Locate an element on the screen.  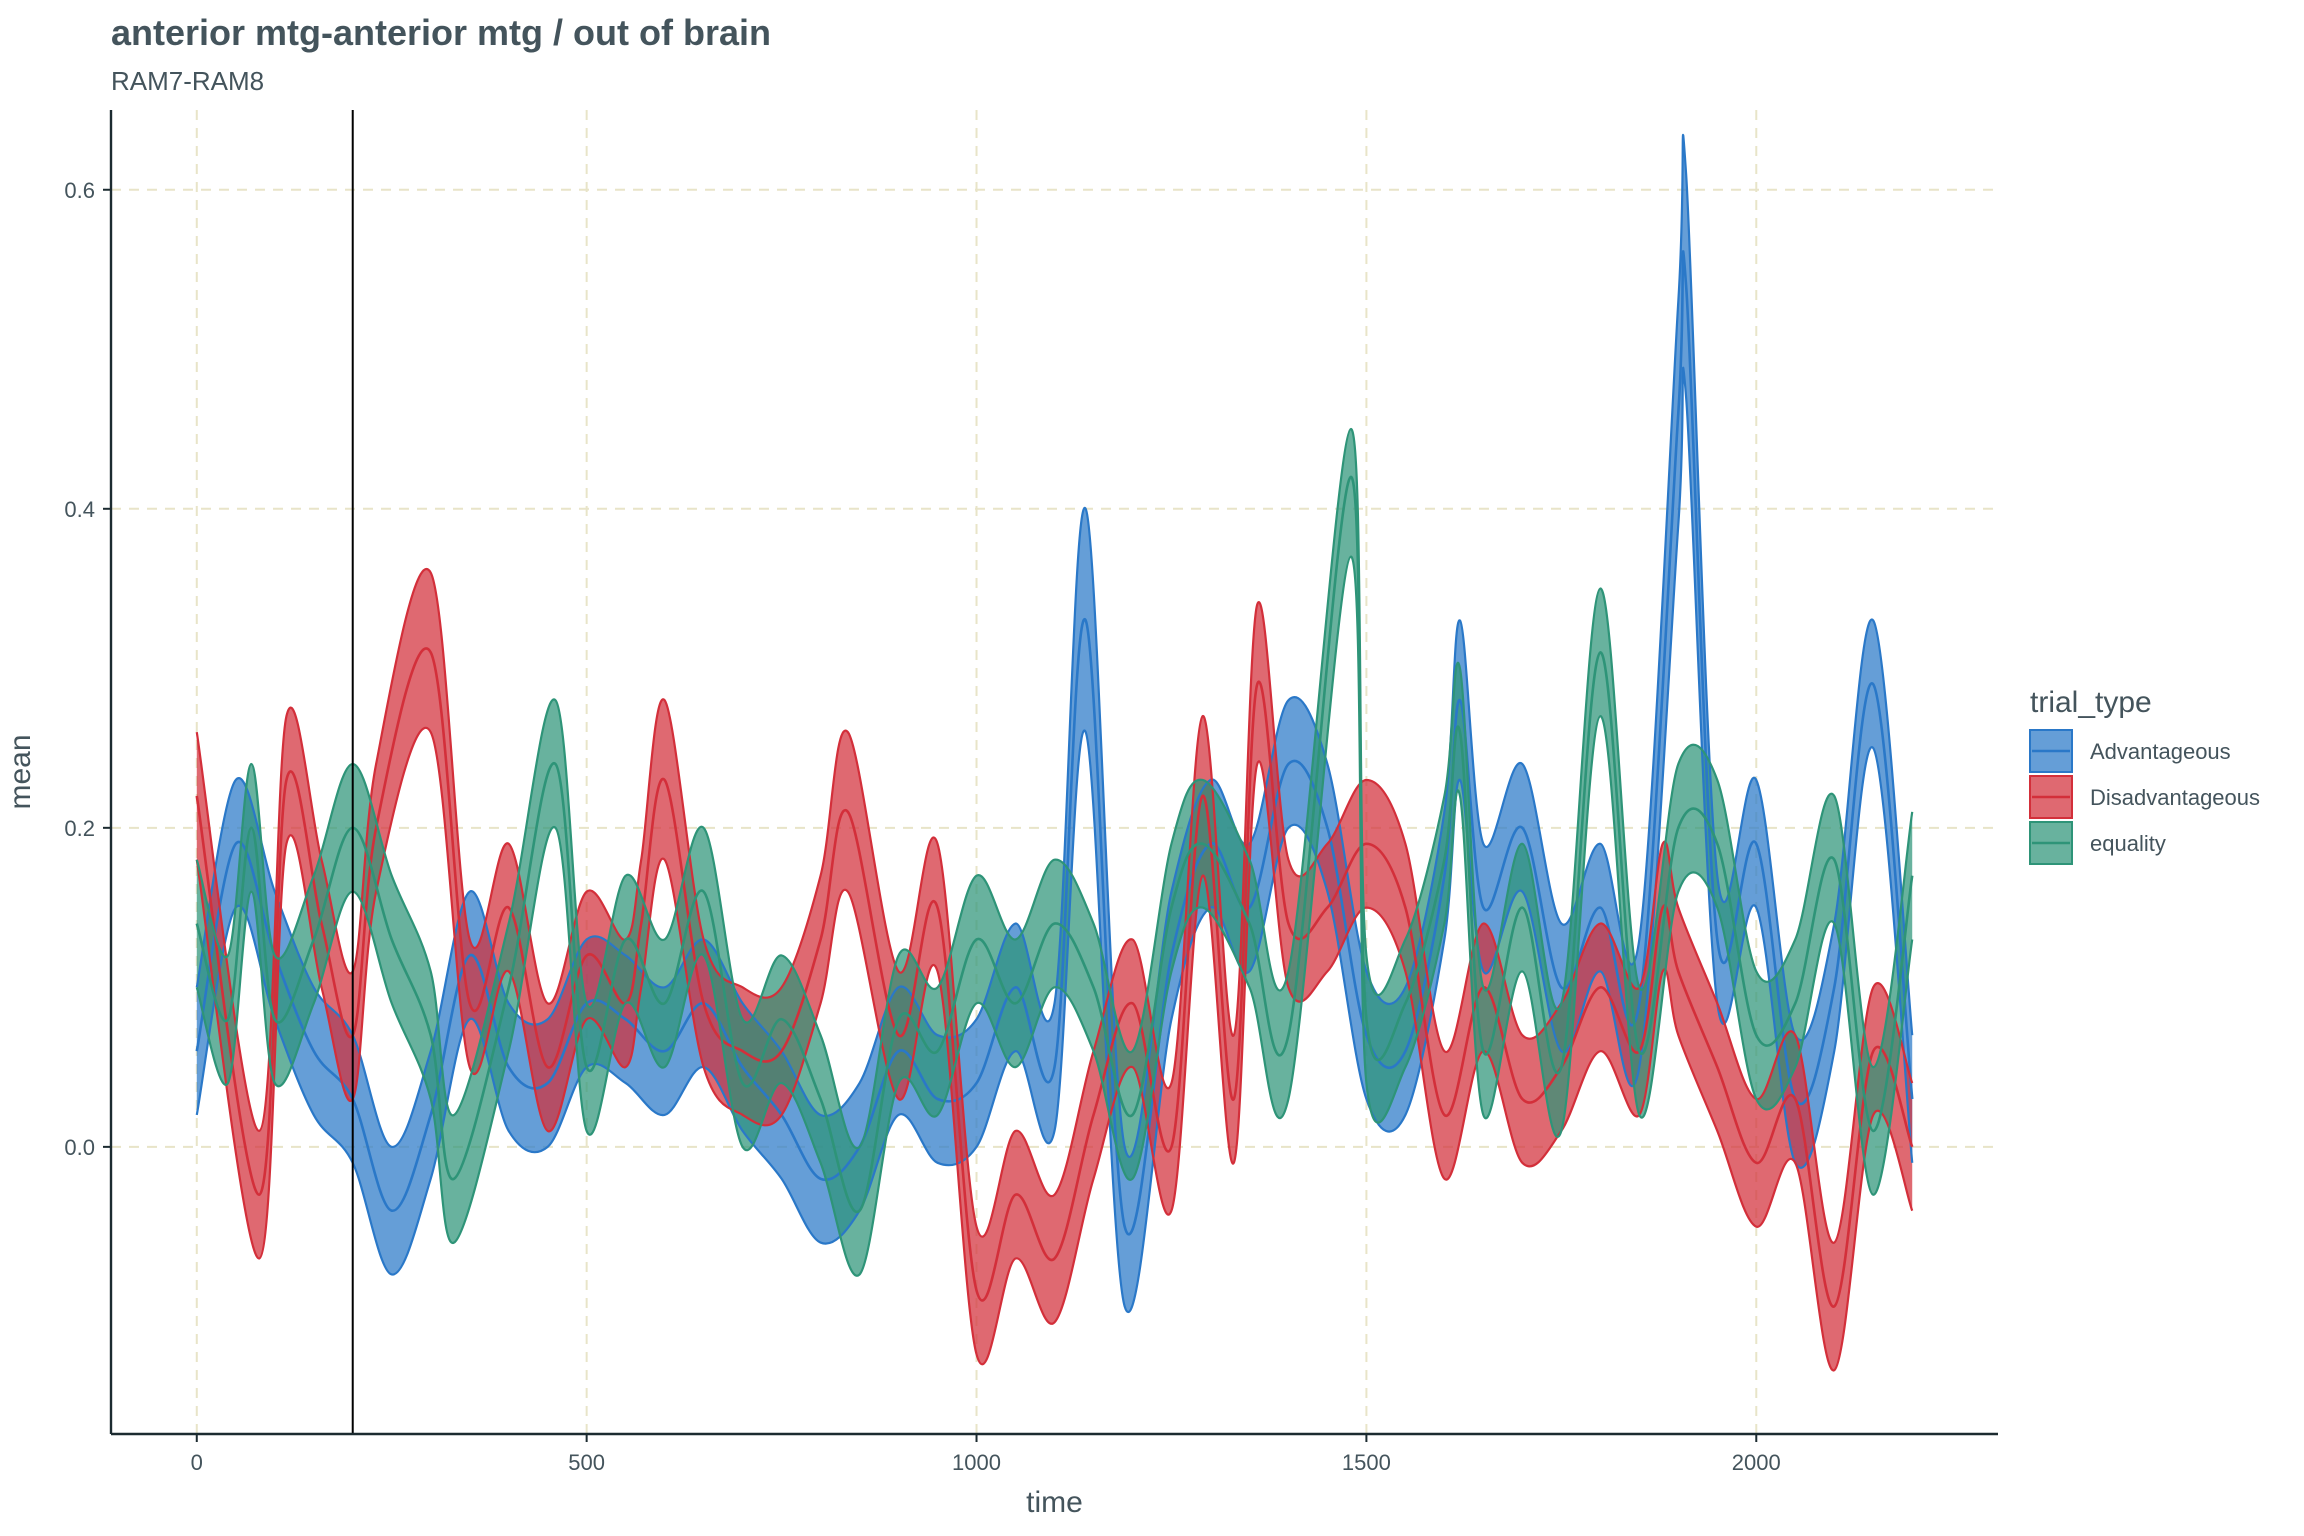
legend-label-equality: equality is located at coordinates (2128, 843).